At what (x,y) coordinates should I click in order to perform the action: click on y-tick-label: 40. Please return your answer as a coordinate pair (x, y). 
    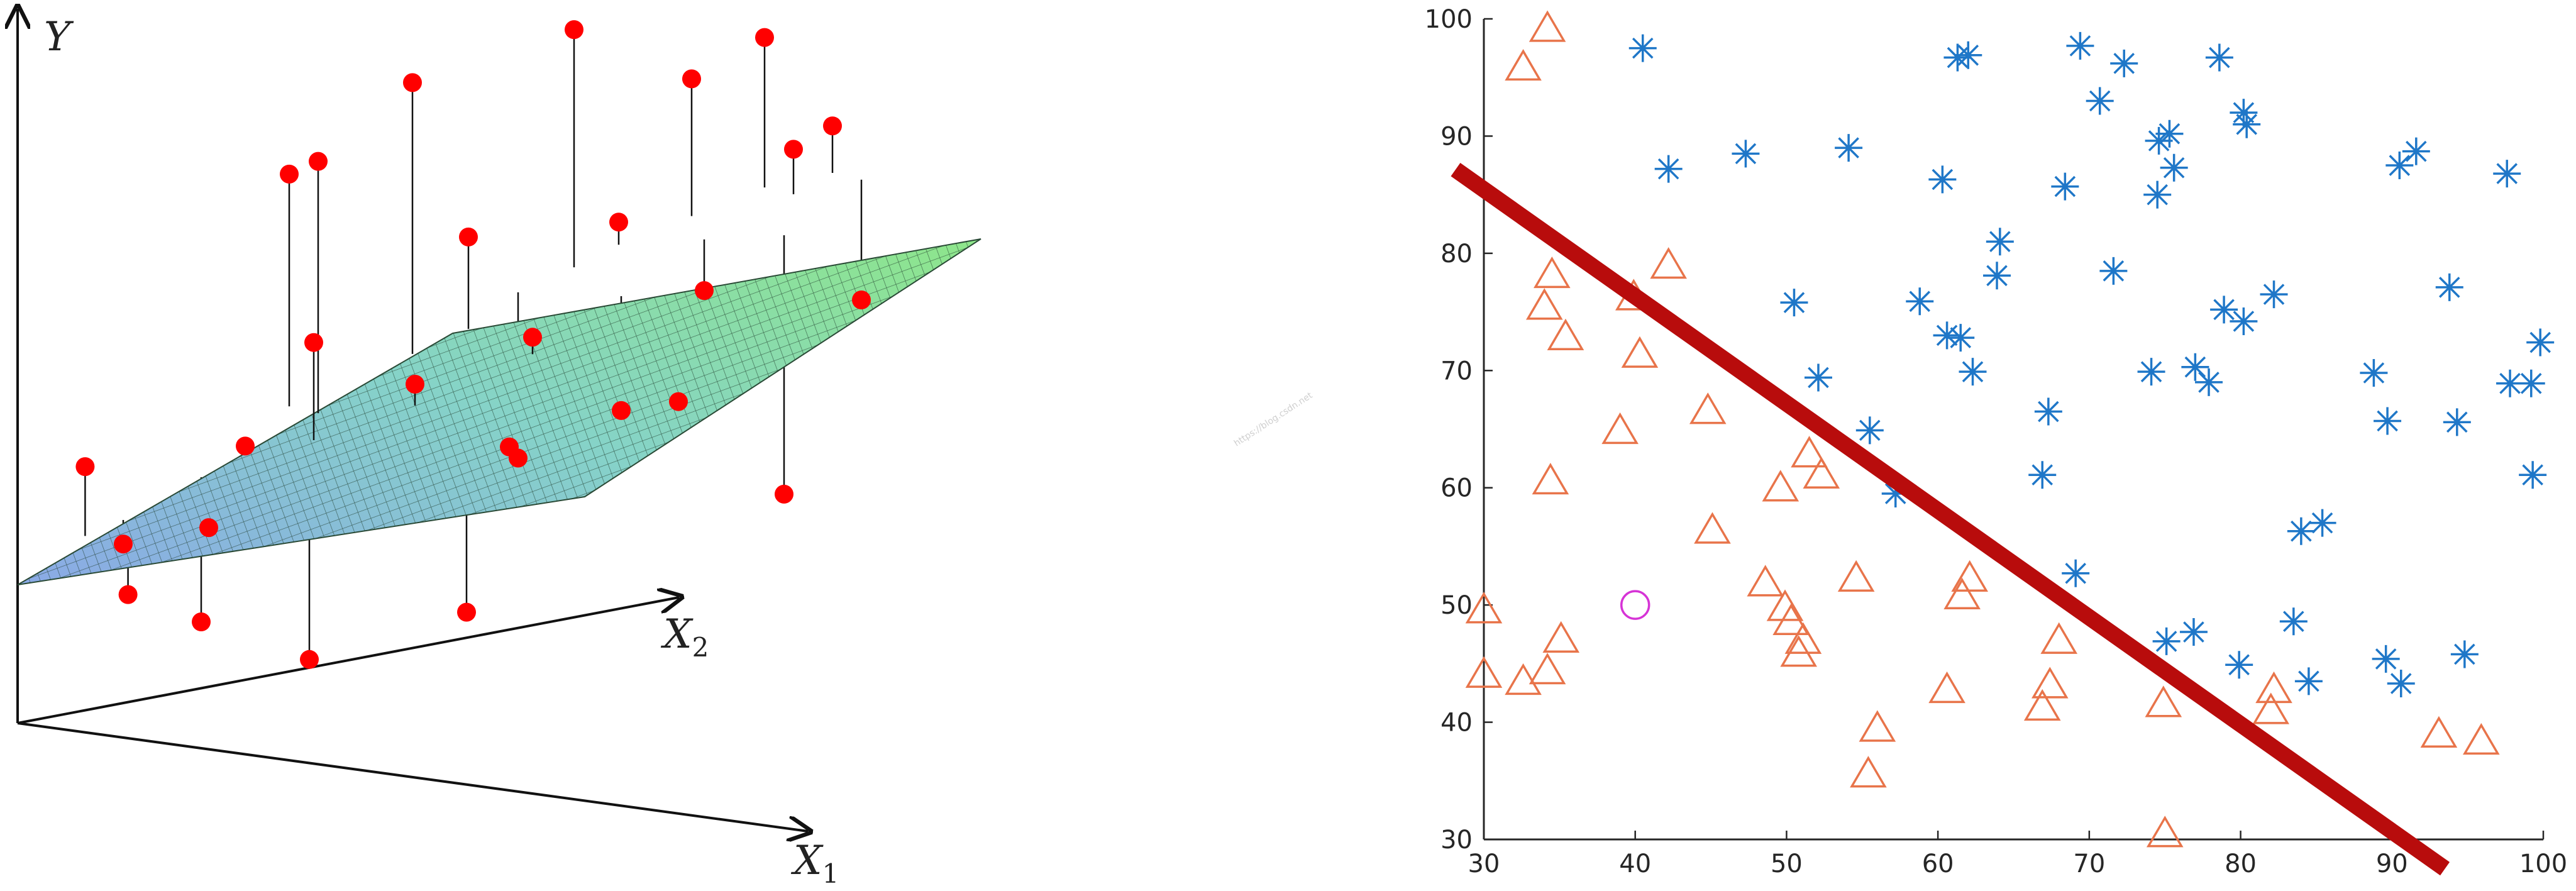
    Looking at the image, I should click on (1456, 723).